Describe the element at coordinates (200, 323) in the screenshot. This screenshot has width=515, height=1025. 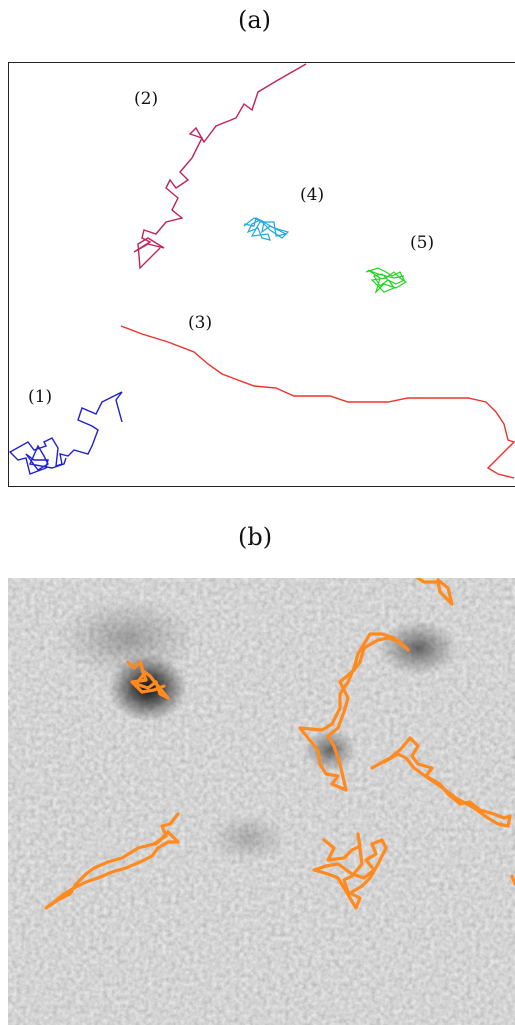
I see `trajectory-3-label: (3)` at that location.